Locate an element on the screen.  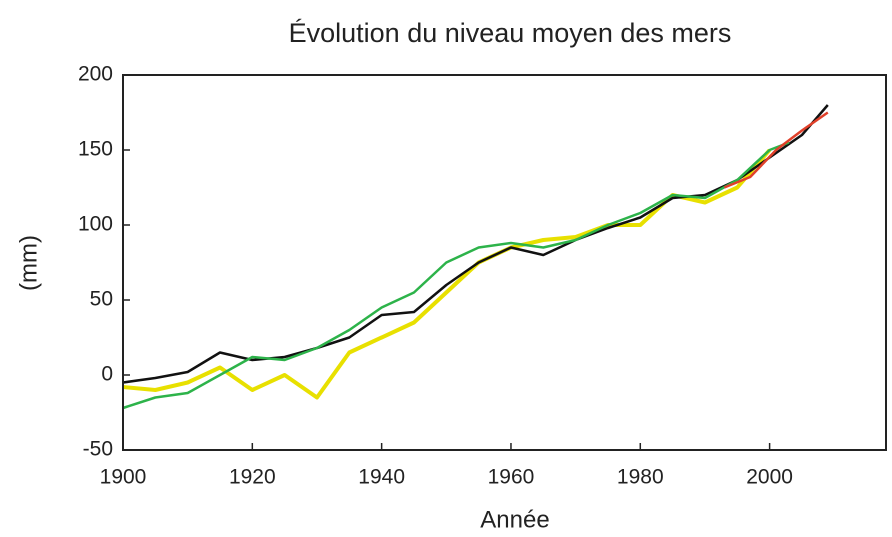
series-line is located at coordinates (776, 150).